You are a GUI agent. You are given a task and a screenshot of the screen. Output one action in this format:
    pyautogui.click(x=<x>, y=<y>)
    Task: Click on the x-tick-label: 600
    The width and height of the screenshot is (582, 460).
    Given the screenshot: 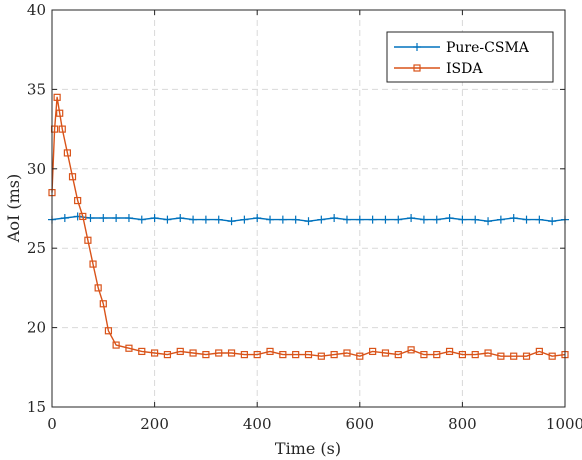 What is the action you would take?
    pyautogui.click(x=359, y=424)
    